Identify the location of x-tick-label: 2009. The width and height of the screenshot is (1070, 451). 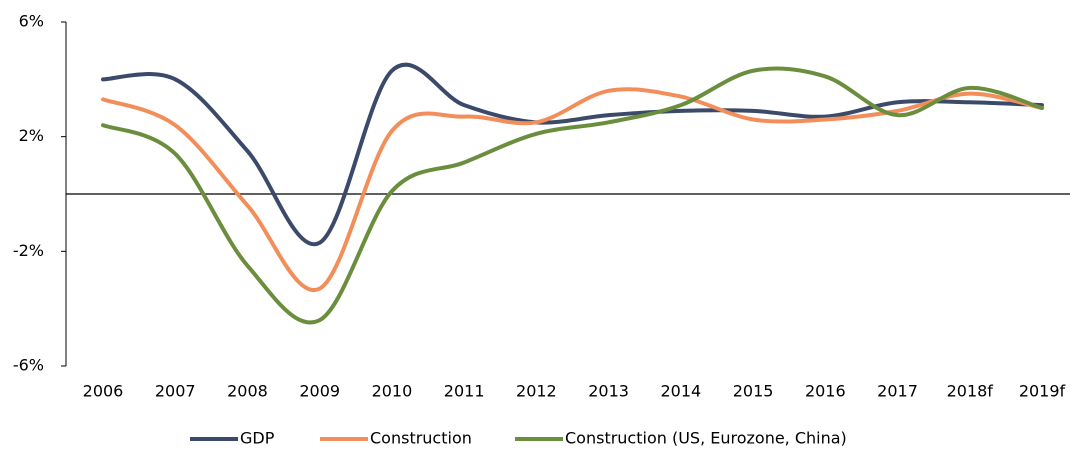
(319, 391).